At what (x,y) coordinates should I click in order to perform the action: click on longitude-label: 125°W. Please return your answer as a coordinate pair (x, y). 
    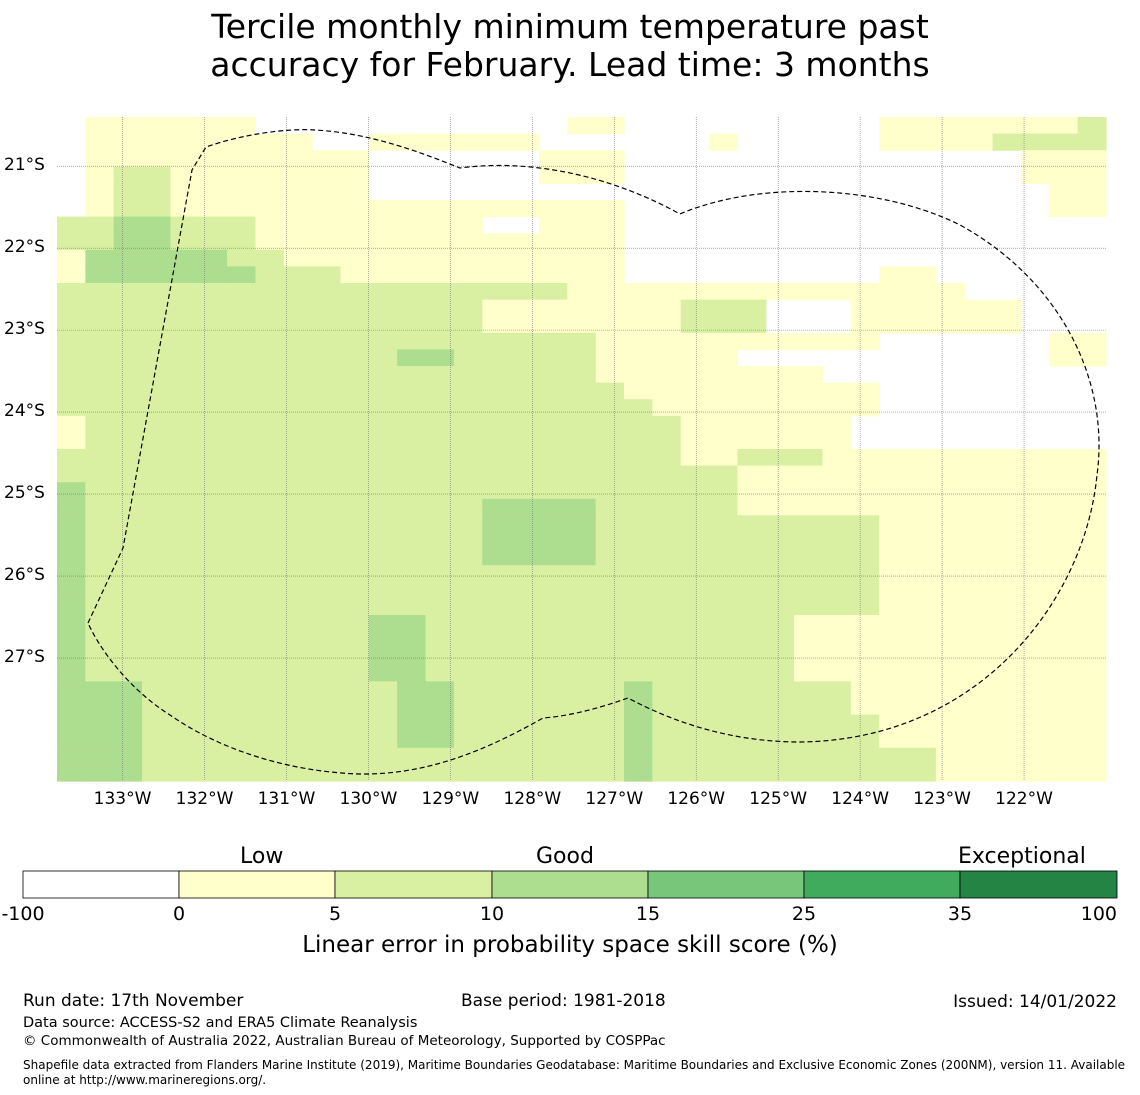
    Looking at the image, I should click on (778, 799).